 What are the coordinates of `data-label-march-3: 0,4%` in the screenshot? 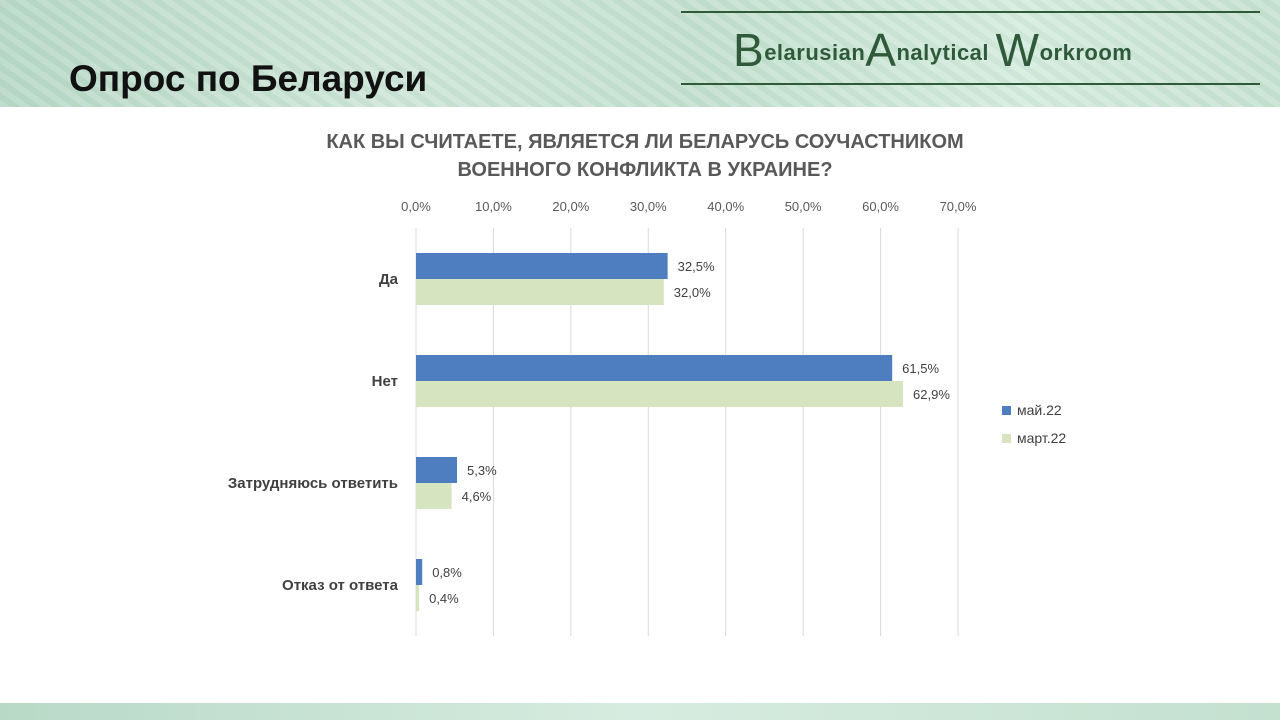 It's located at (444, 598).